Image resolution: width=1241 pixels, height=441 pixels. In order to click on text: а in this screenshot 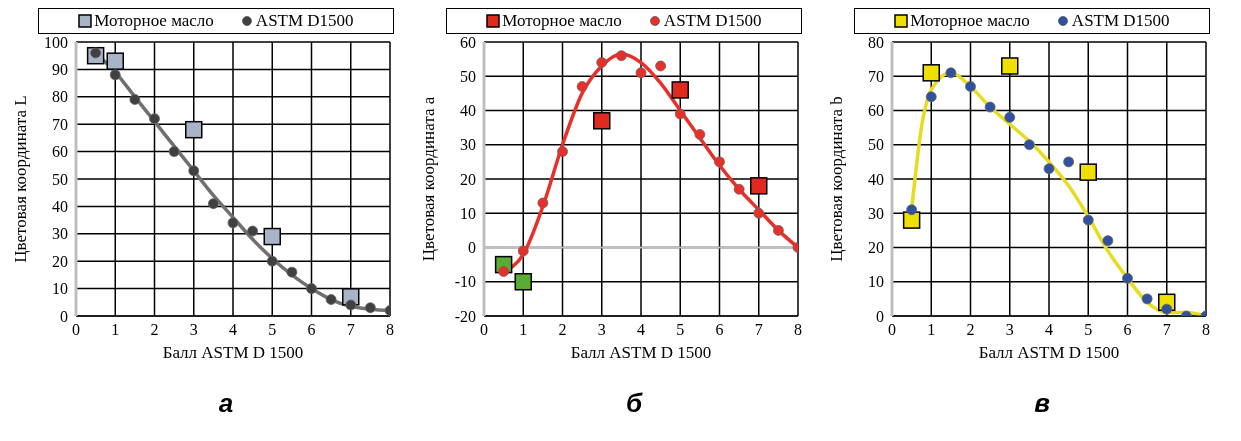, I will do `click(226, 403)`.